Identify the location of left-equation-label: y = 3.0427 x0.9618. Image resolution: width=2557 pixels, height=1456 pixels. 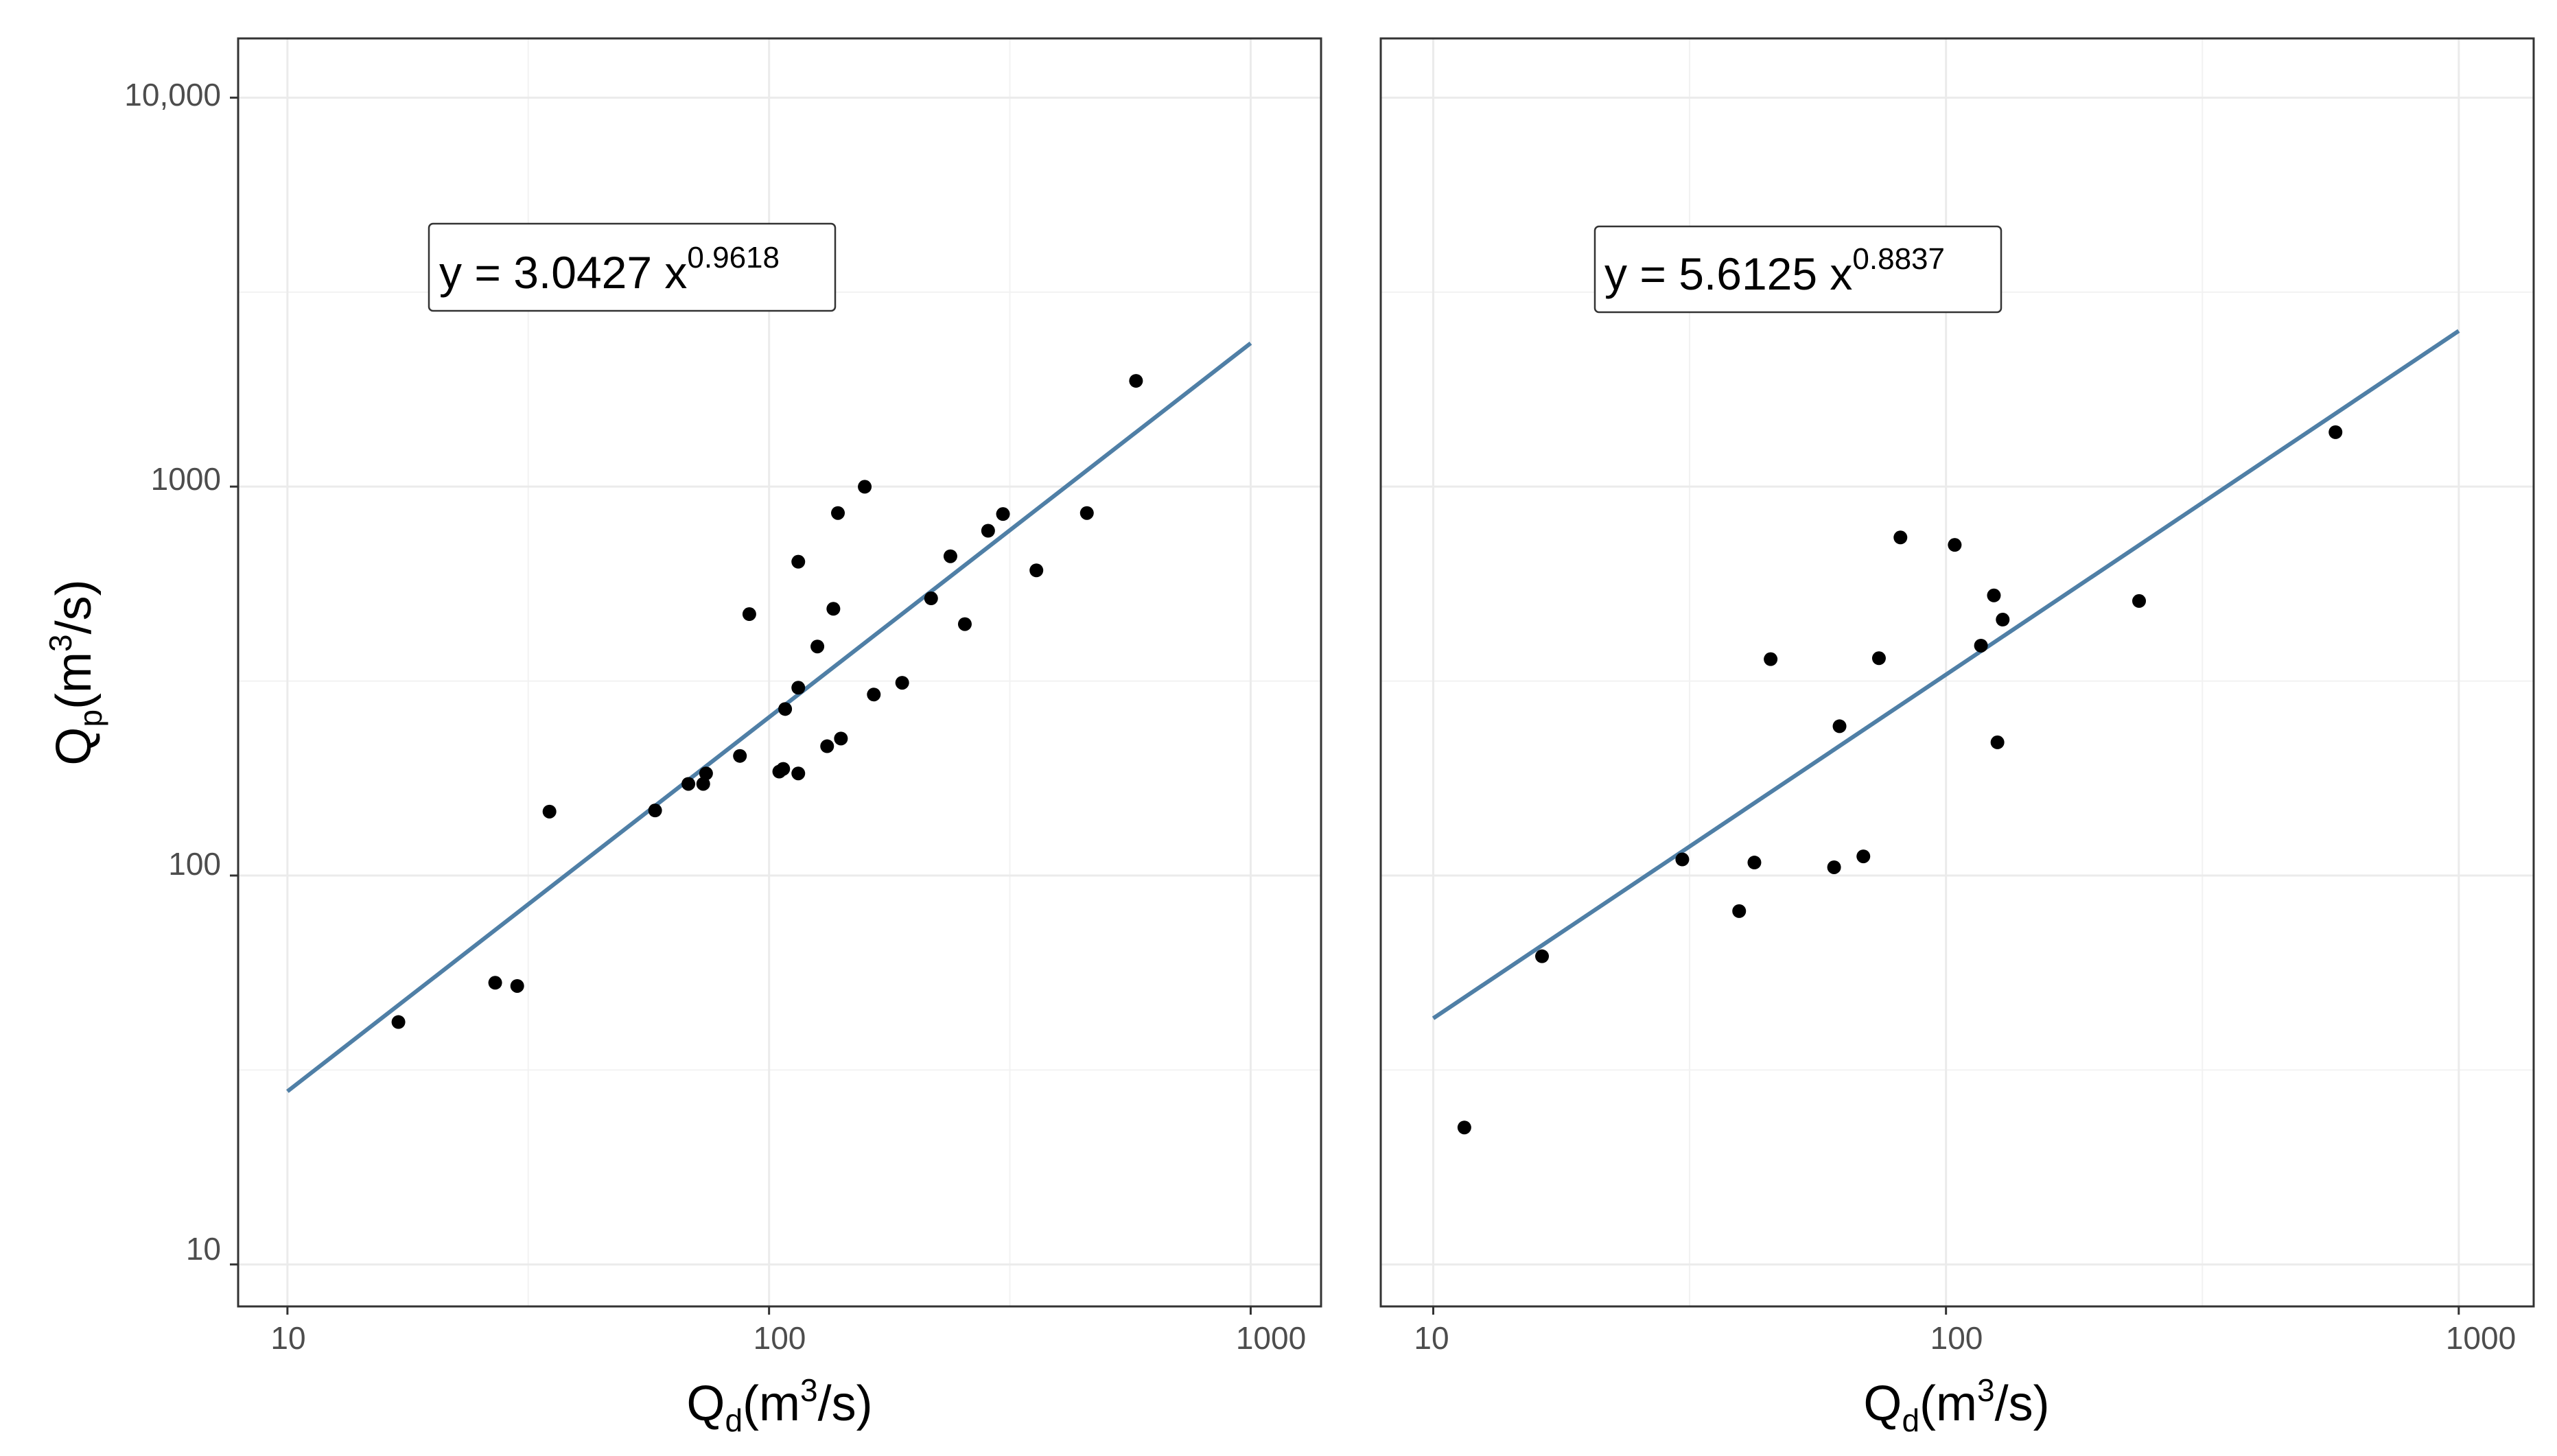
(632, 267).